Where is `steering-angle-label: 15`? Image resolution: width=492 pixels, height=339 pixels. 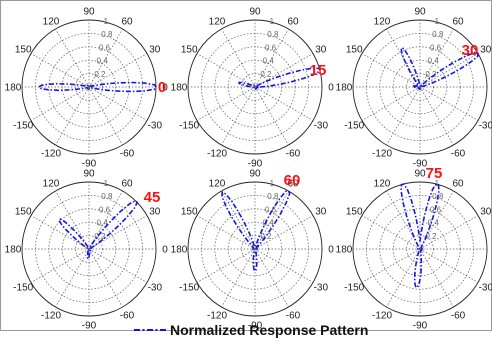 steering-angle-label: 15 is located at coordinates (318, 70).